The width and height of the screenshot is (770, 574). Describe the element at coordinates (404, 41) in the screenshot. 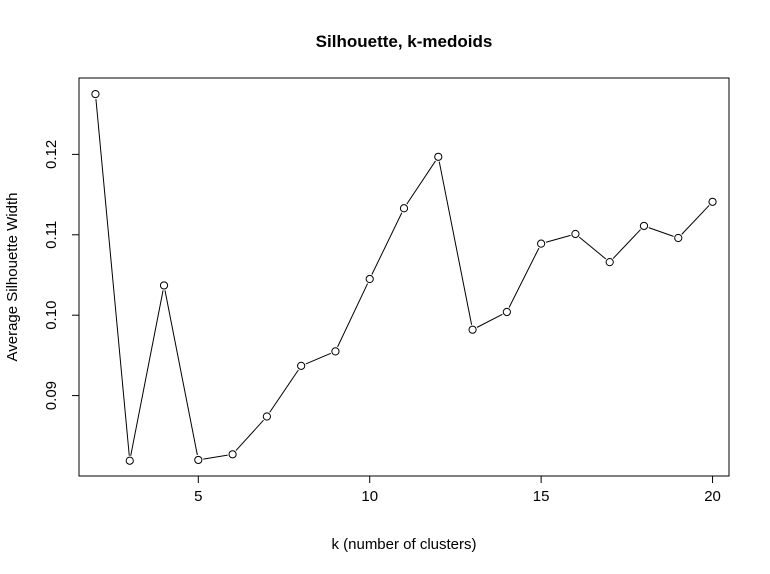

I see `chart-title: Silhouette, k-medoids` at that location.